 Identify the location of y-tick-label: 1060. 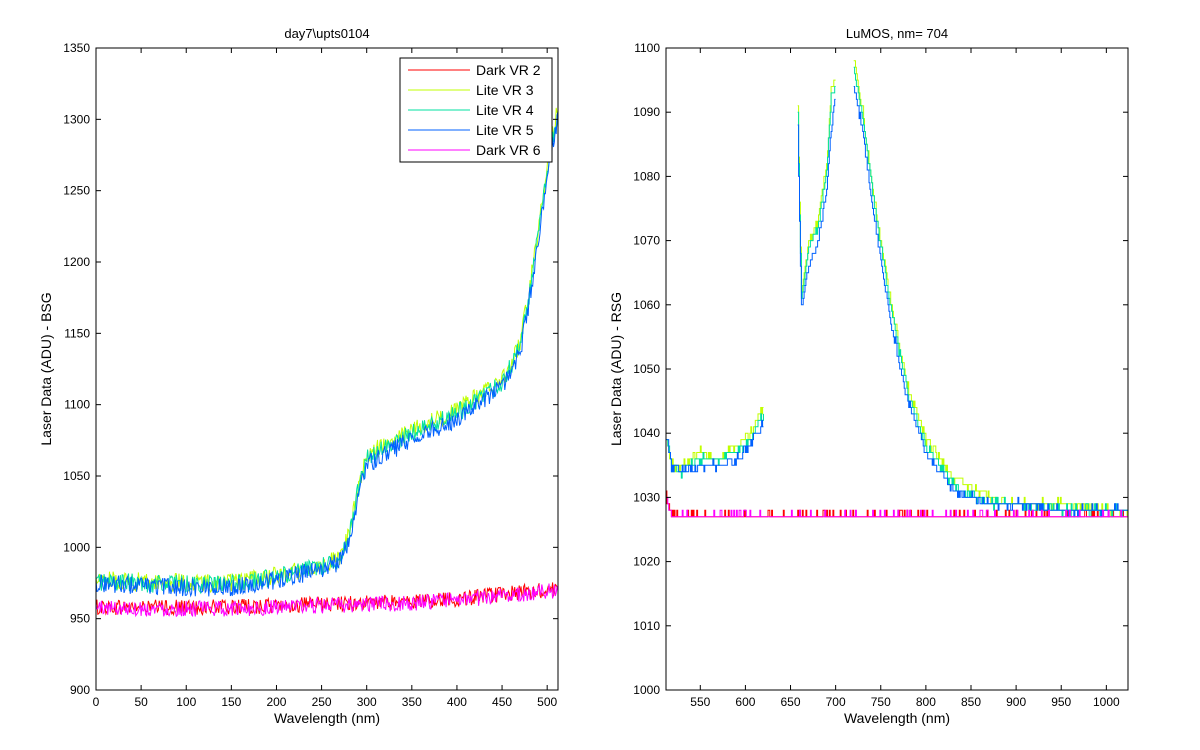
(646, 305).